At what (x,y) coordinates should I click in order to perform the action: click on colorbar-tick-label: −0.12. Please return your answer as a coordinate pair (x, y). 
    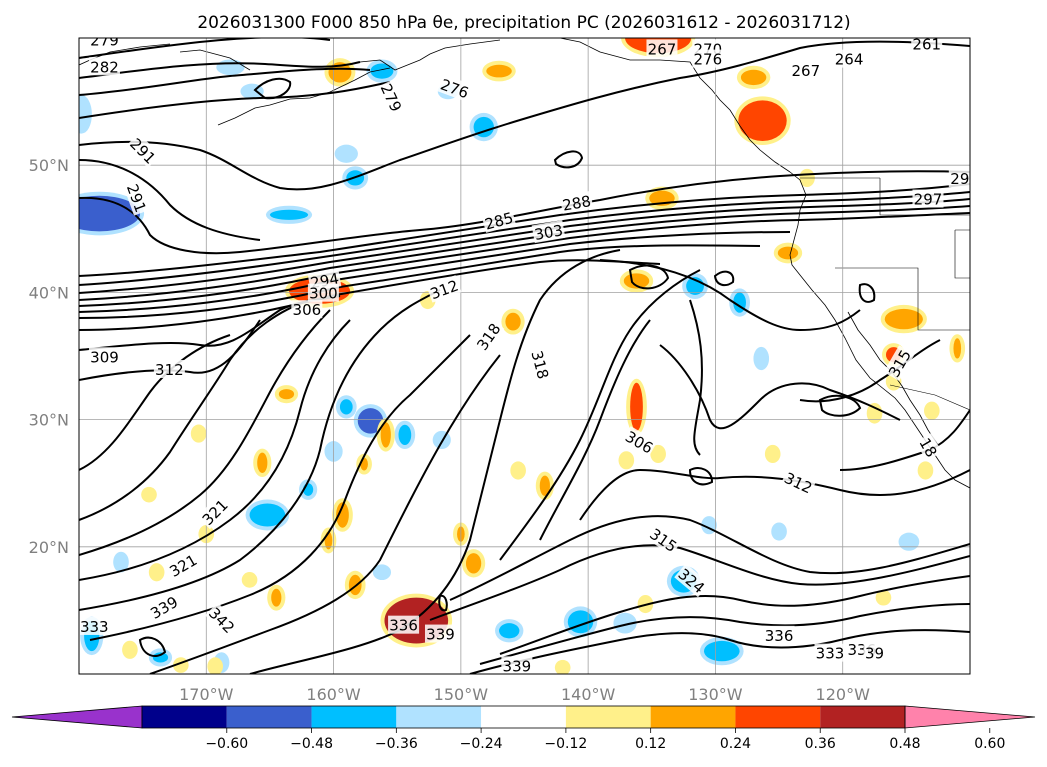
    Looking at the image, I should click on (565, 744).